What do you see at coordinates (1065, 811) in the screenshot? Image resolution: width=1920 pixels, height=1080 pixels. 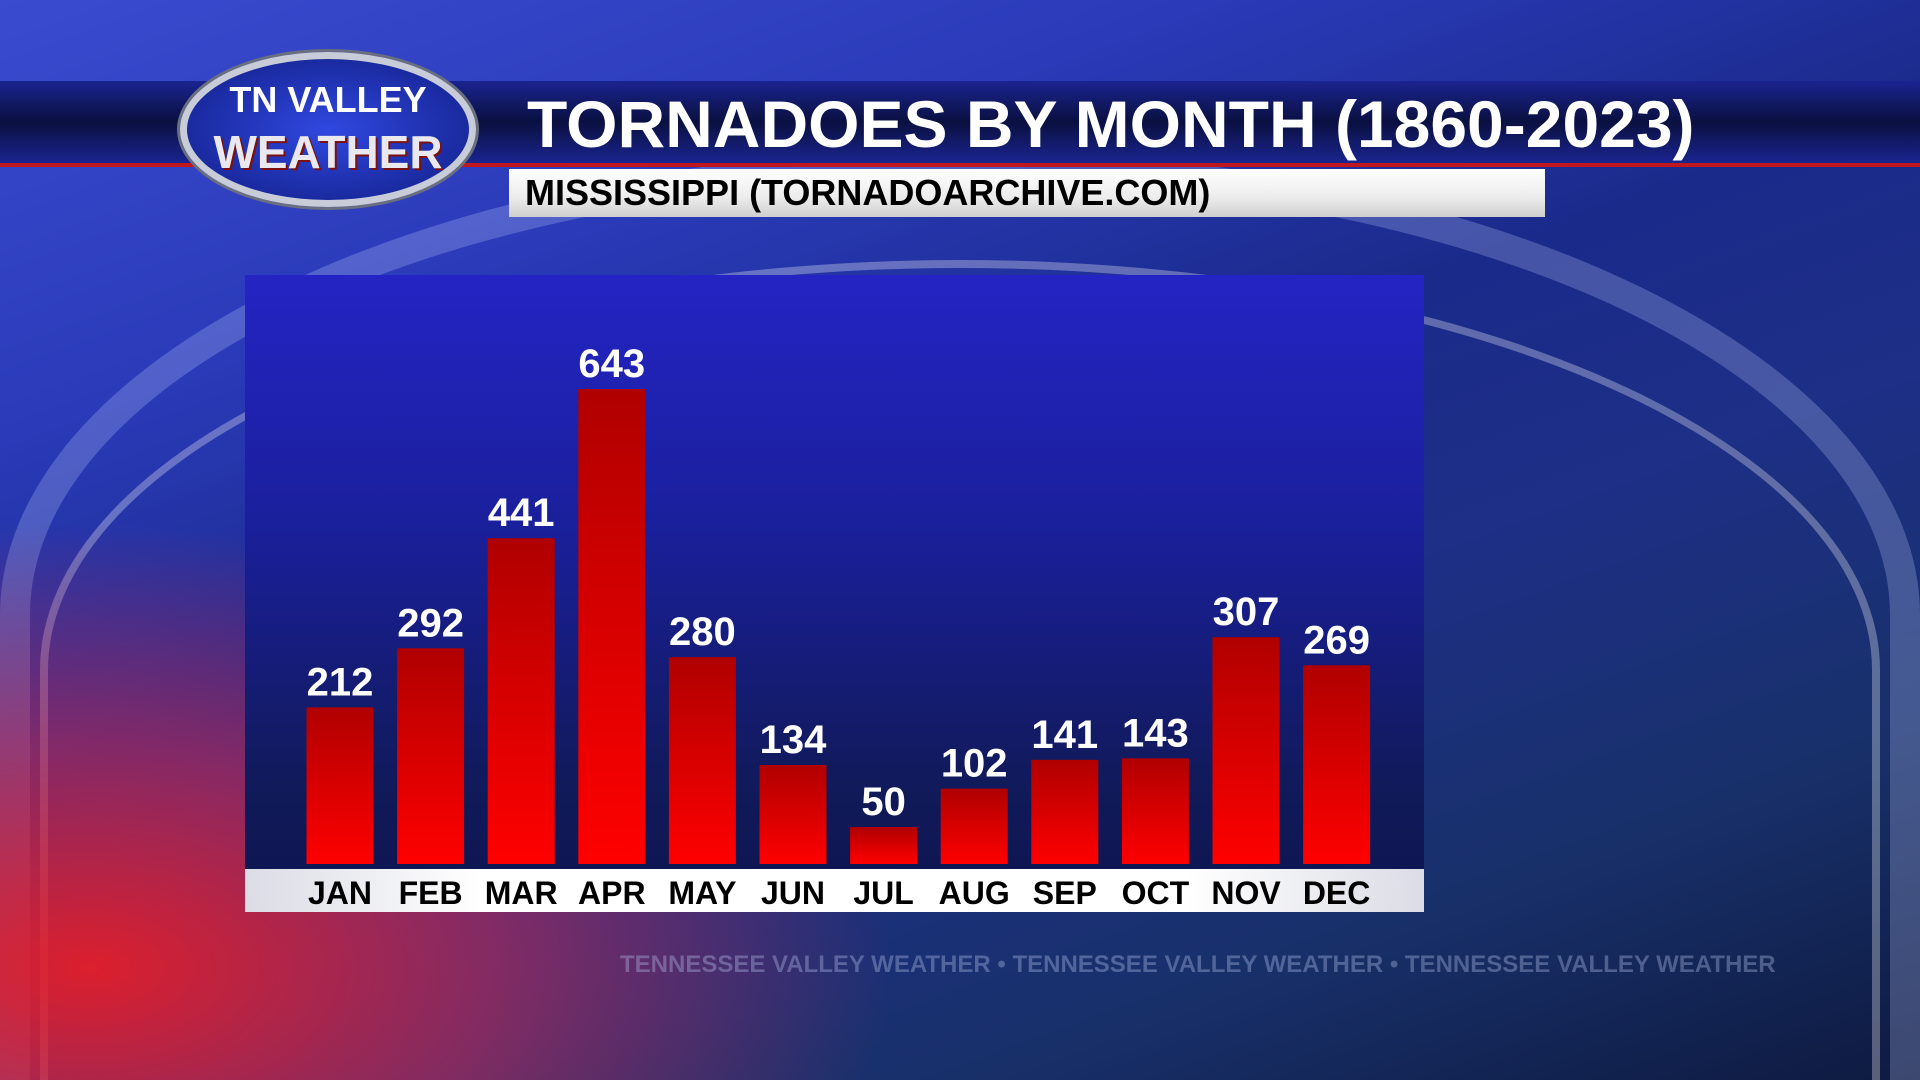 I see `bar-sep` at bounding box center [1065, 811].